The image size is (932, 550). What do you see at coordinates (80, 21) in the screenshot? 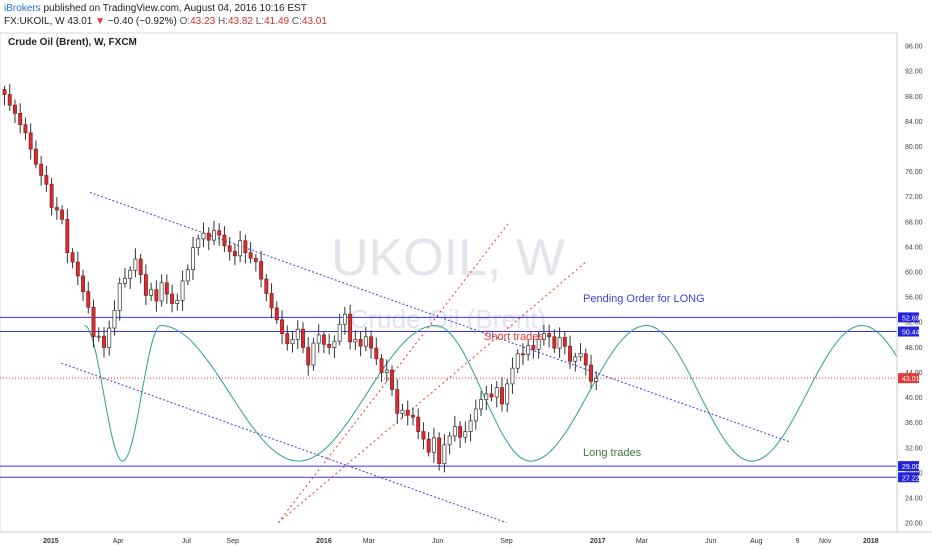
I see `last-price: 43.01` at bounding box center [80, 21].